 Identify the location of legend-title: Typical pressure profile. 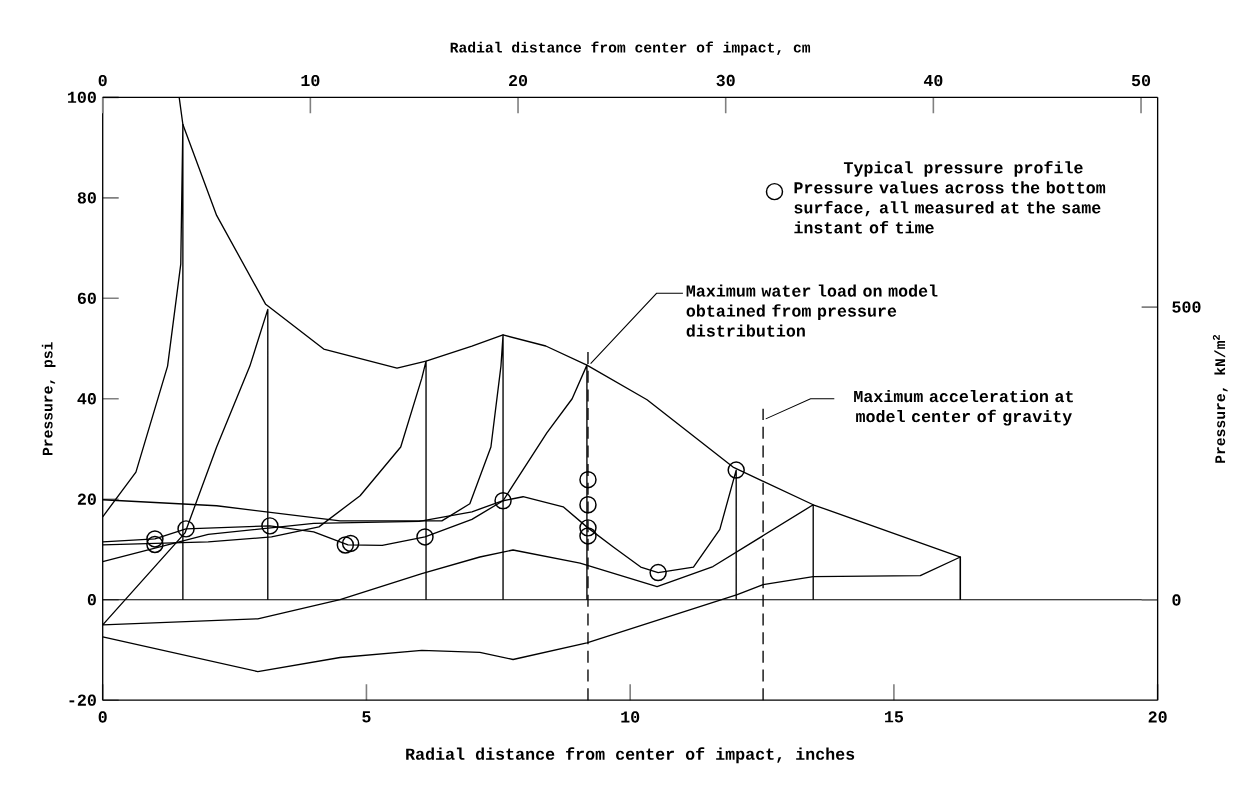
(963, 168).